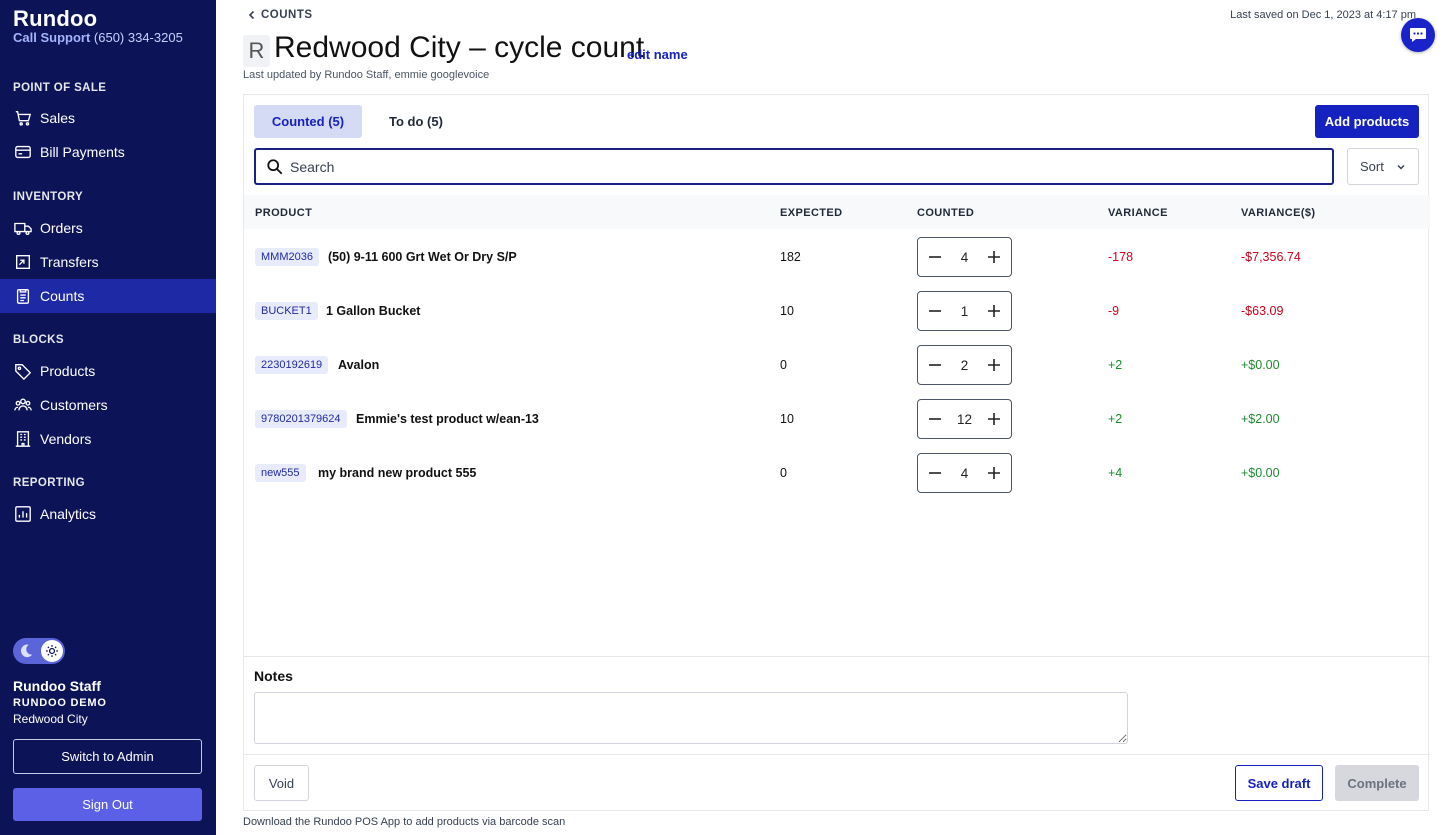 The height and width of the screenshot is (835, 1456). What do you see at coordinates (61, 228) in the screenshot?
I see `sidebar-item-label: Orders` at bounding box center [61, 228].